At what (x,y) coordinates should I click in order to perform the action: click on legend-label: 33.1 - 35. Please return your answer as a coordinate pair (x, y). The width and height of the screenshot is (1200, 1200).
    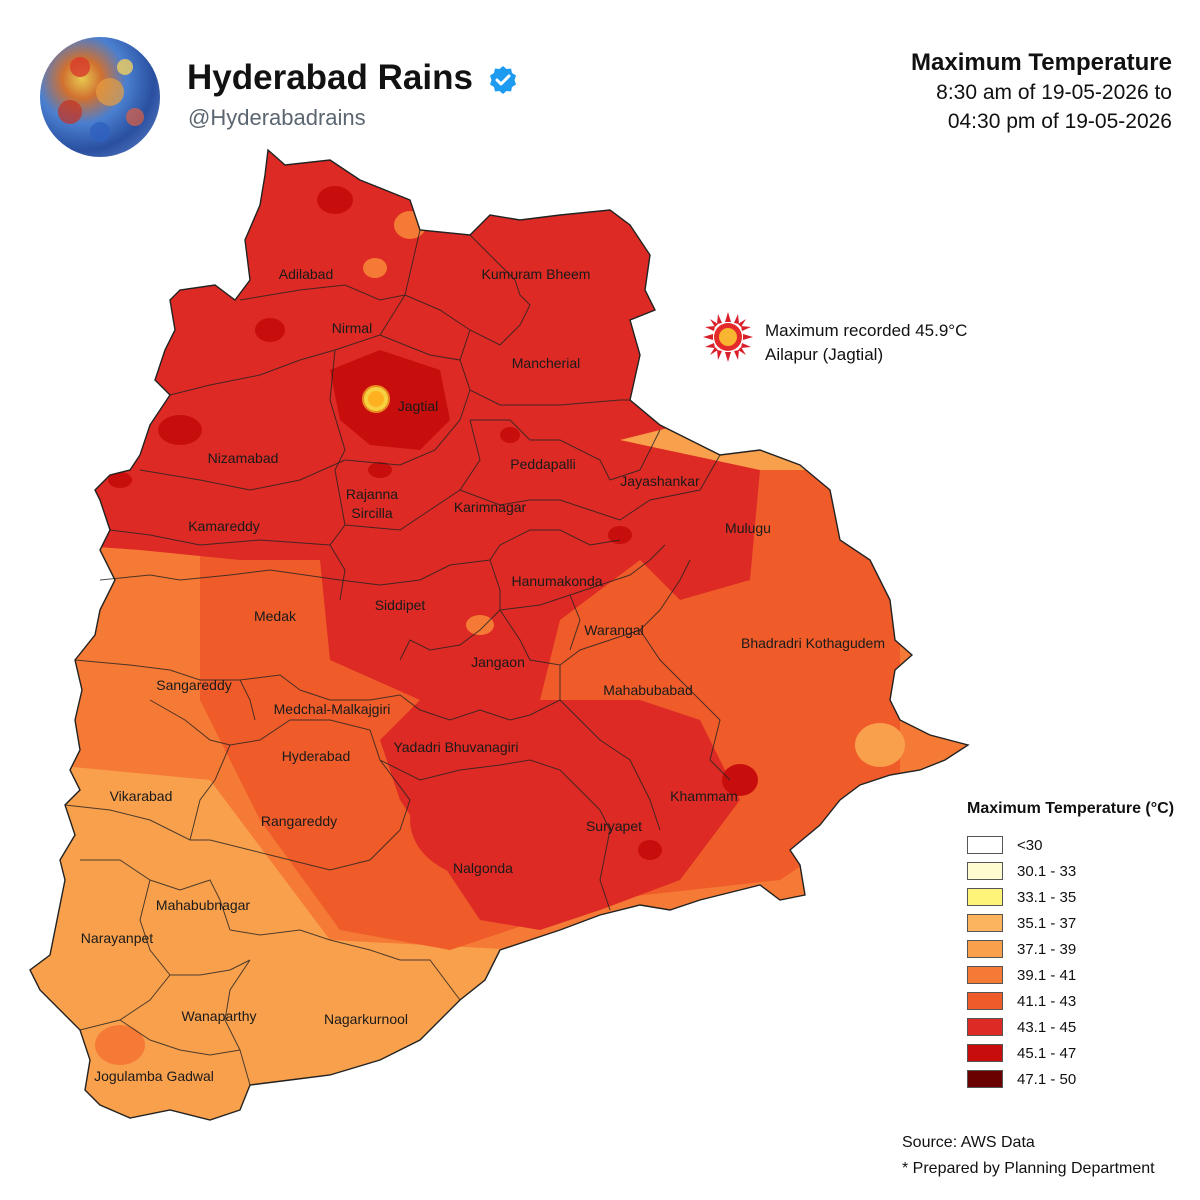
    Looking at the image, I should click on (1047, 897).